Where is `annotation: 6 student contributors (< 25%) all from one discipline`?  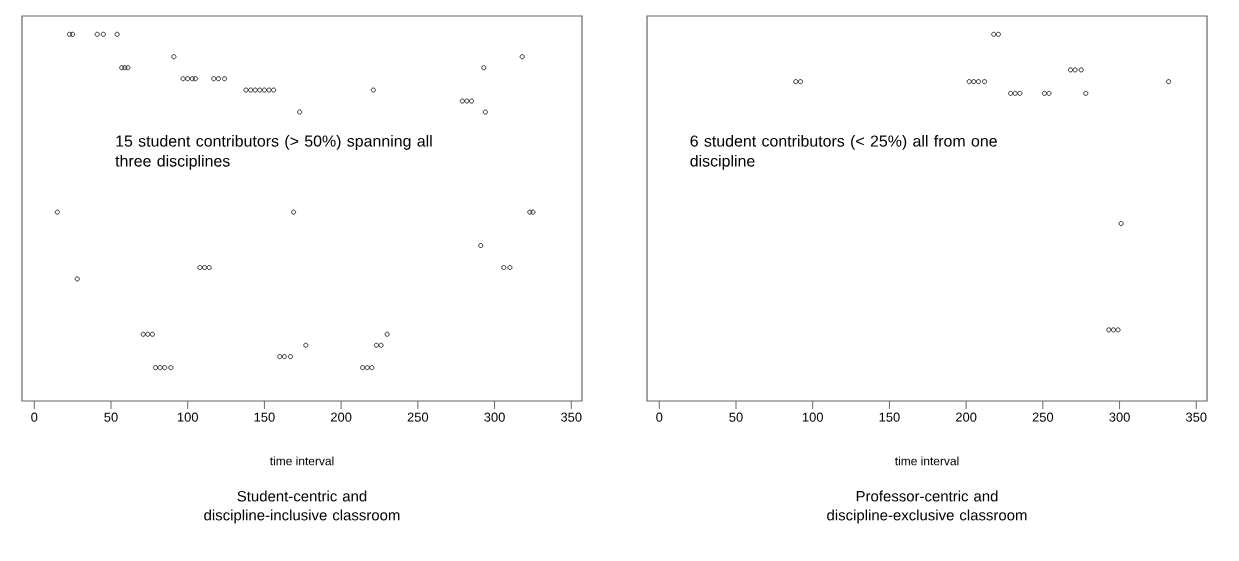 annotation: 6 student contributors (< 25%) all from one discipline is located at coordinates (843, 152).